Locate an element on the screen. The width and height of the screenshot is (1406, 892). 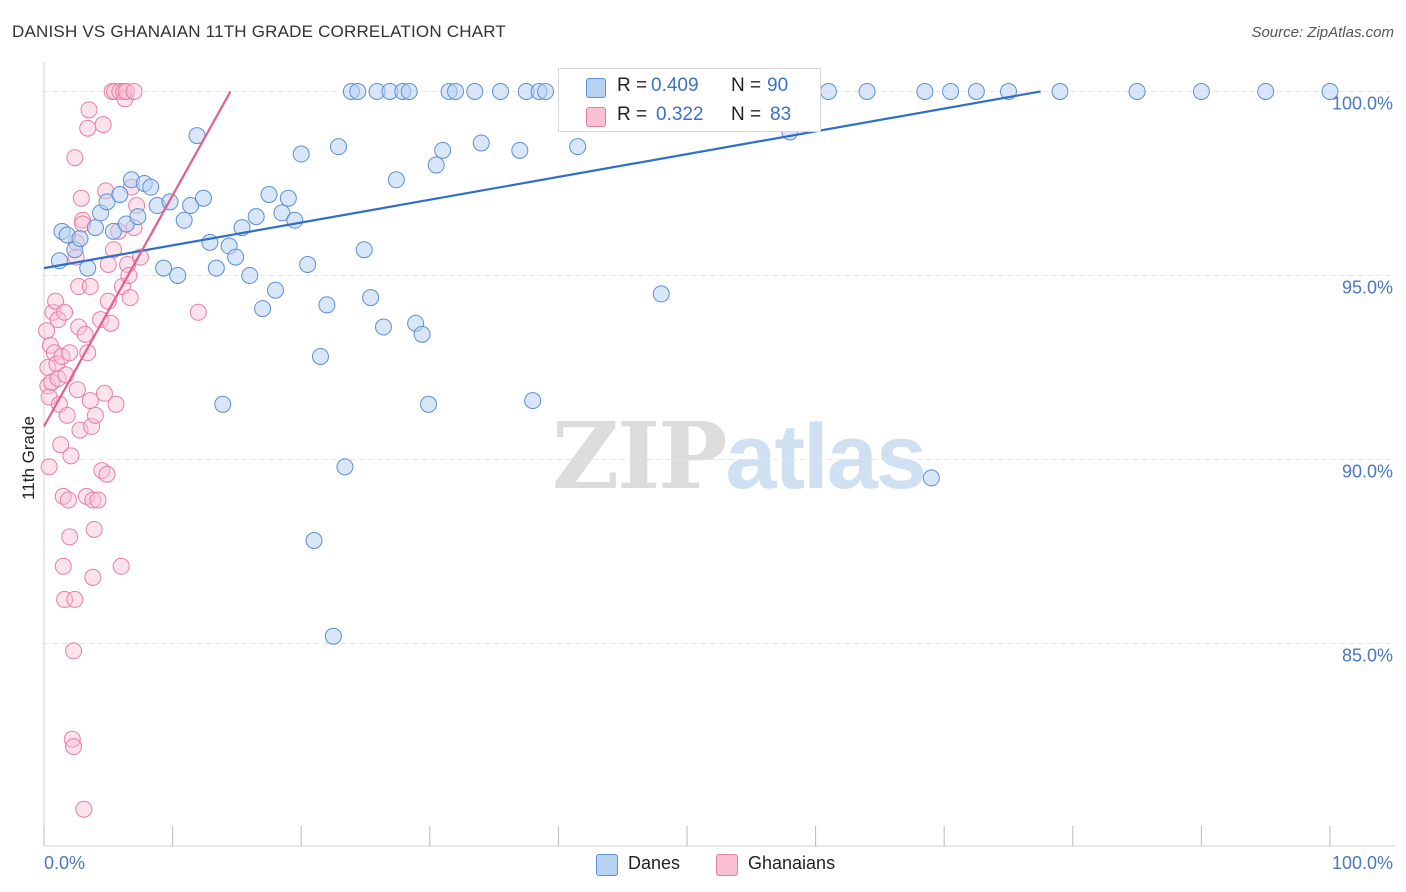
danes-legend-label: Danes is located at coordinates (654, 863).